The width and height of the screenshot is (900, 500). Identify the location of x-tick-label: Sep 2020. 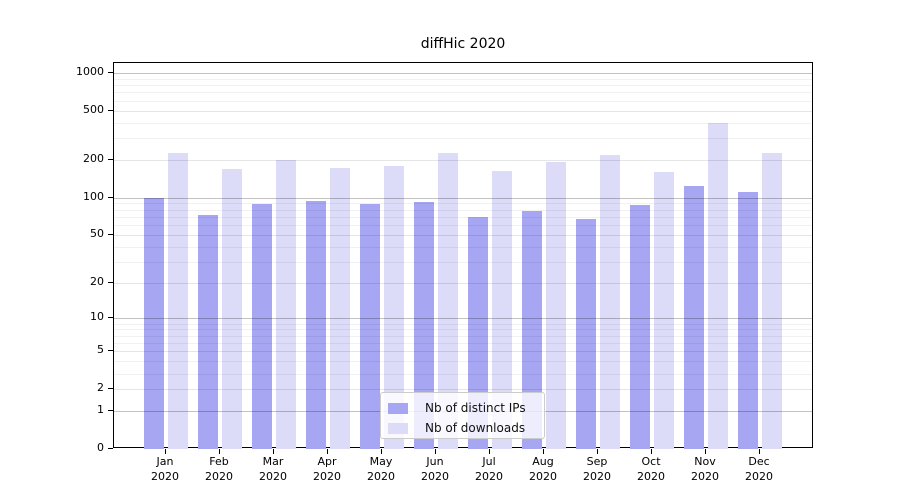
(597, 469).